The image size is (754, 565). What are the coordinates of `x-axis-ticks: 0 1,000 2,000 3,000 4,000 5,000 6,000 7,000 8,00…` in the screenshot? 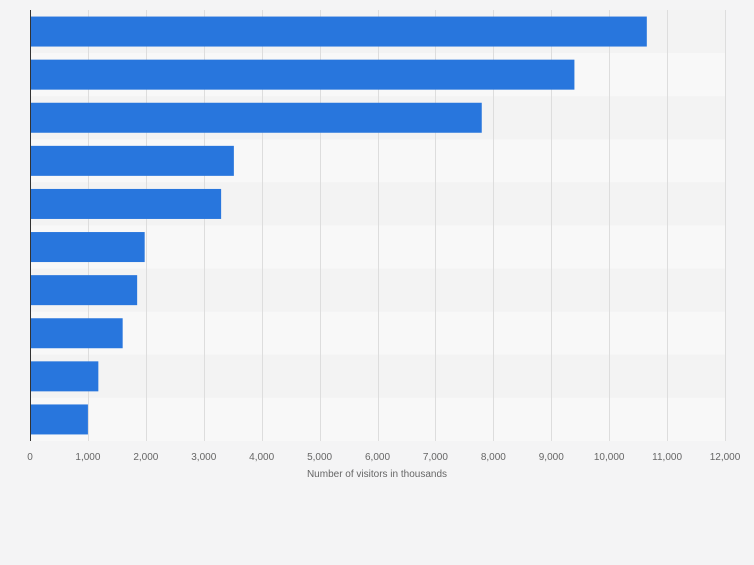 It's located at (384, 457).